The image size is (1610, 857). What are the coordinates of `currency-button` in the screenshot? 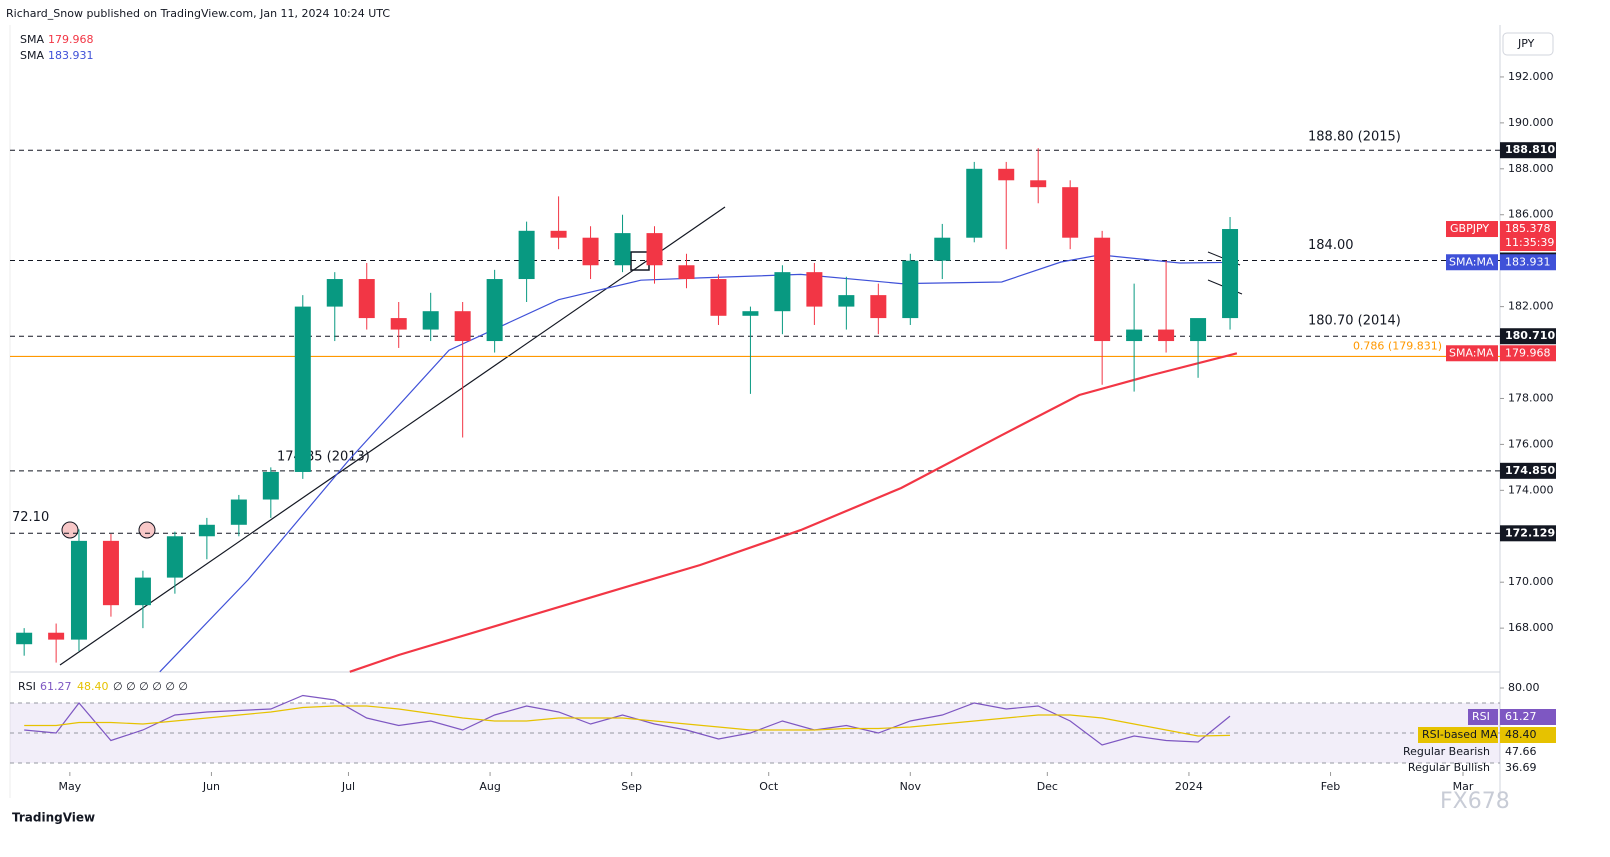 It's located at (1528, 44).